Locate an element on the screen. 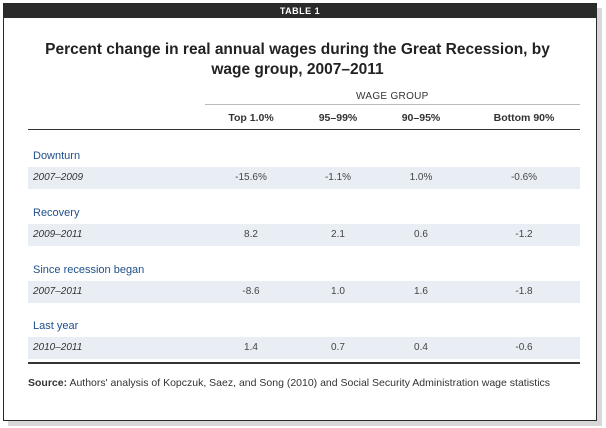 The image size is (606, 428). row-period: 2007–2009 is located at coordinates (58, 177).